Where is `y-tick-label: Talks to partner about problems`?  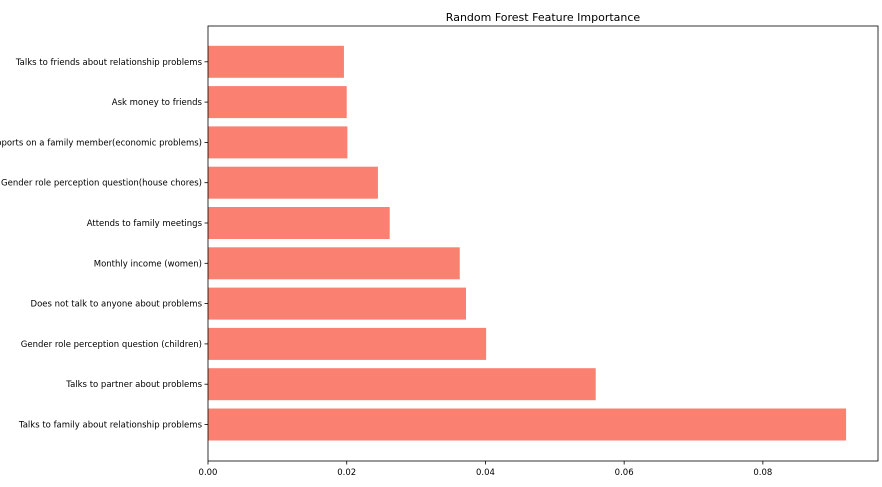 y-tick-label: Talks to partner about problems is located at coordinates (133, 385).